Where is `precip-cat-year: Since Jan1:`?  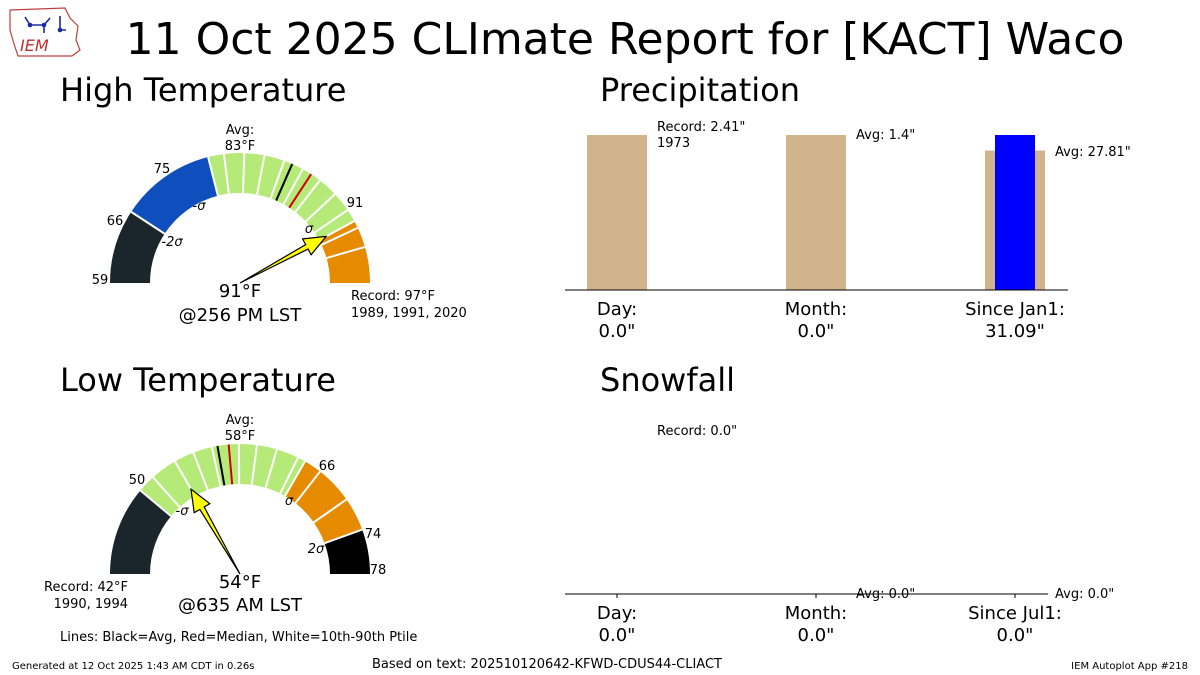
precip-cat-year: Since Jan1: is located at coordinates (1015, 309).